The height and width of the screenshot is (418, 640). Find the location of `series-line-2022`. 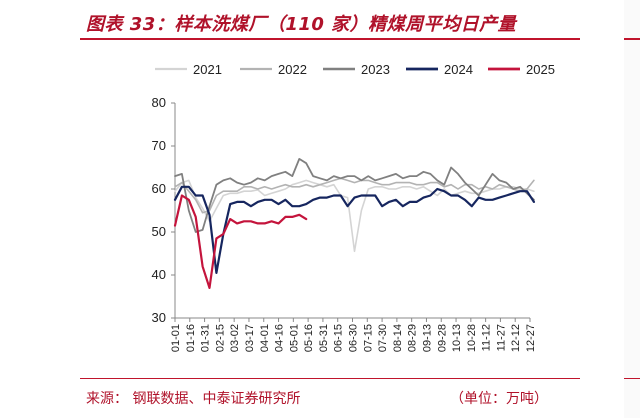

series-line-2022 is located at coordinates (354, 195).